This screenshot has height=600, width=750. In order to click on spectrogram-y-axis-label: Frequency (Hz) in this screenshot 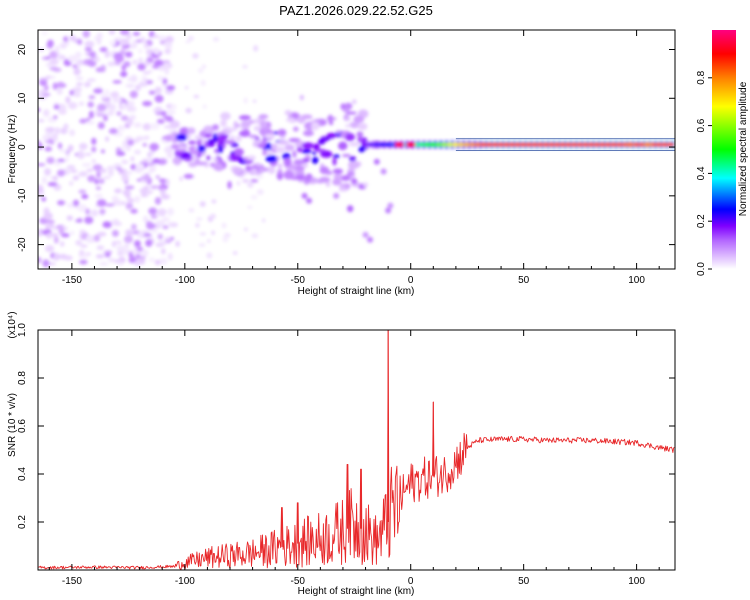, I will do `click(12, 149)`.